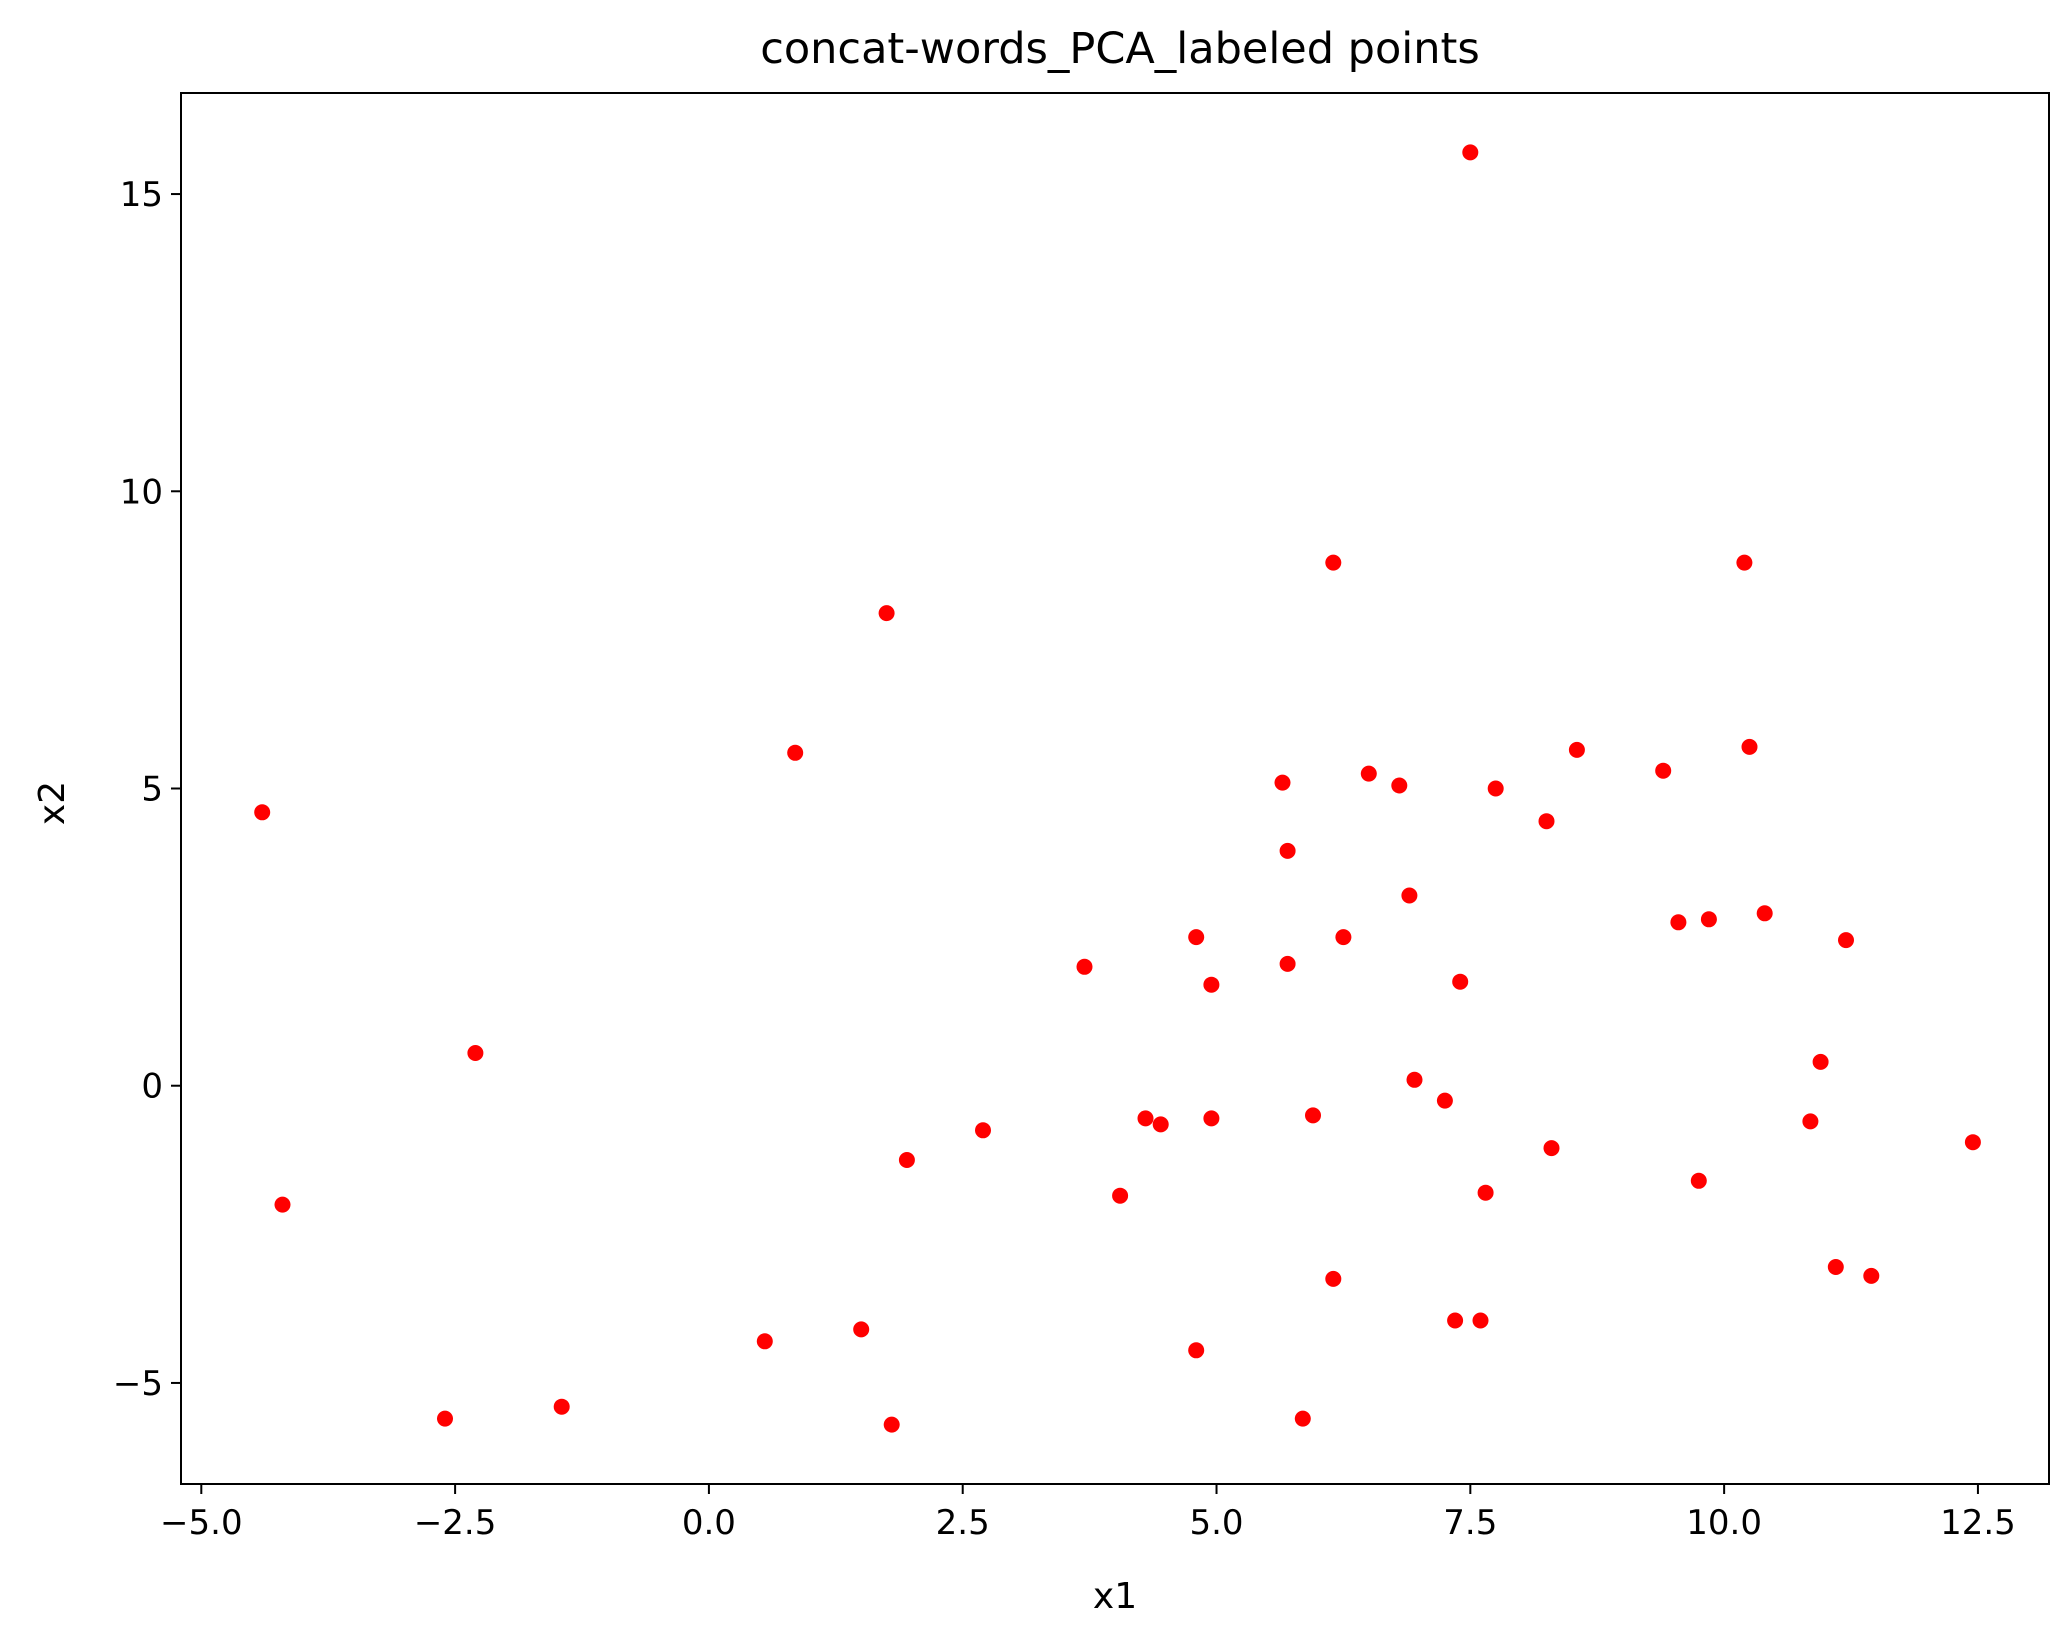 Image resolution: width=2069 pixels, height=1638 pixels. I want to click on y-tick-label: 5, so click(152, 790).